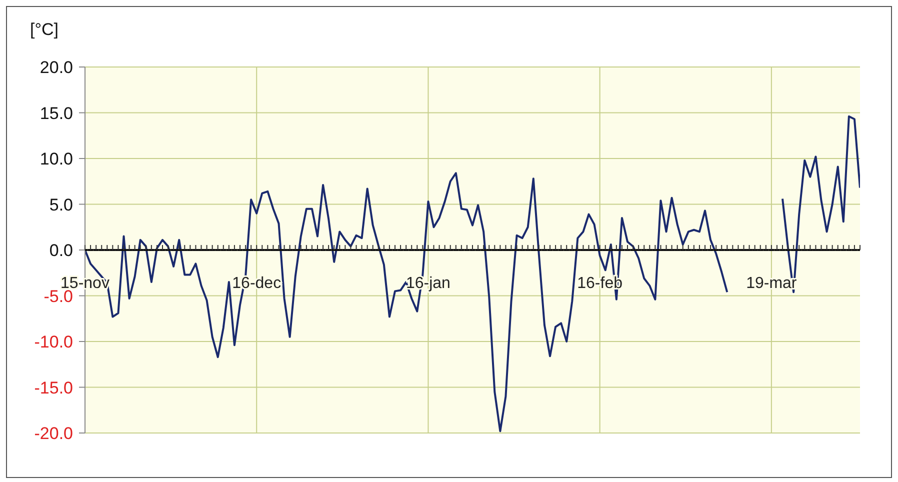  I want to click on y-tick-label: -15.0, so click(53, 388).